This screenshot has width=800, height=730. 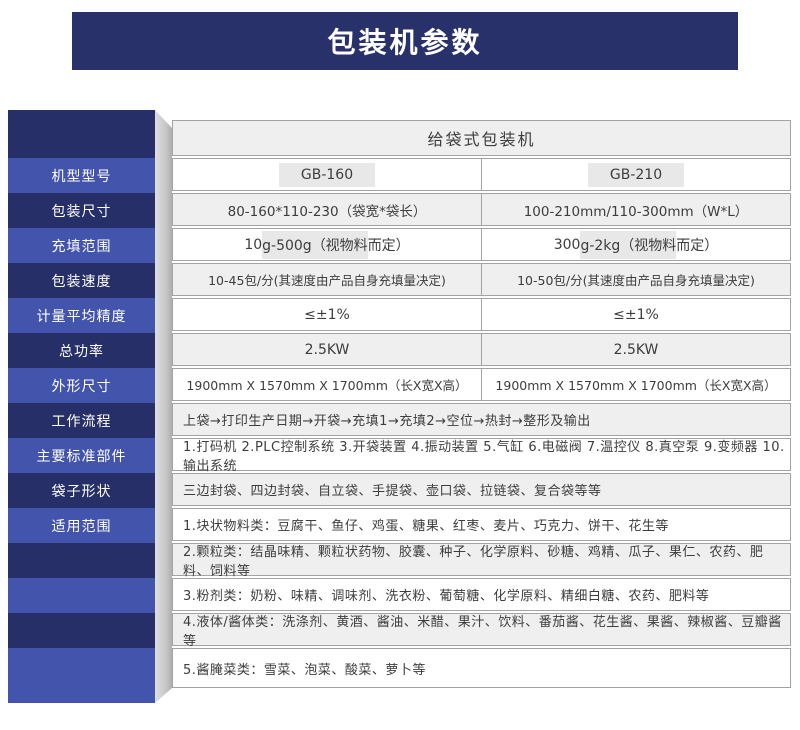 I want to click on table-header-row: 给袋式包装机, so click(x=481, y=138).